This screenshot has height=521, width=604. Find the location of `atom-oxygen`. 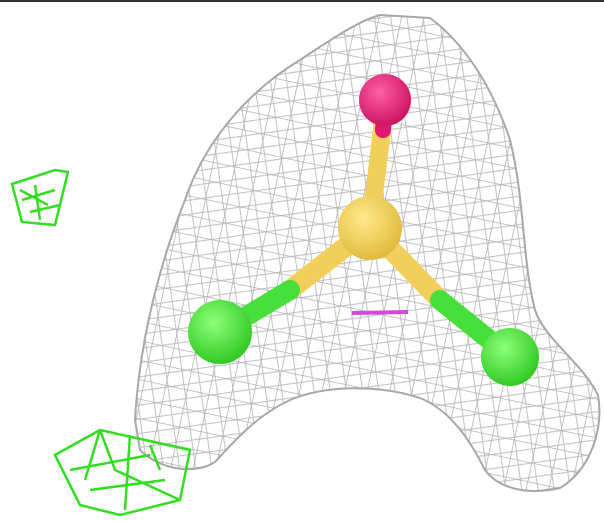

atom-oxygen is located at coordinates (385, 100).